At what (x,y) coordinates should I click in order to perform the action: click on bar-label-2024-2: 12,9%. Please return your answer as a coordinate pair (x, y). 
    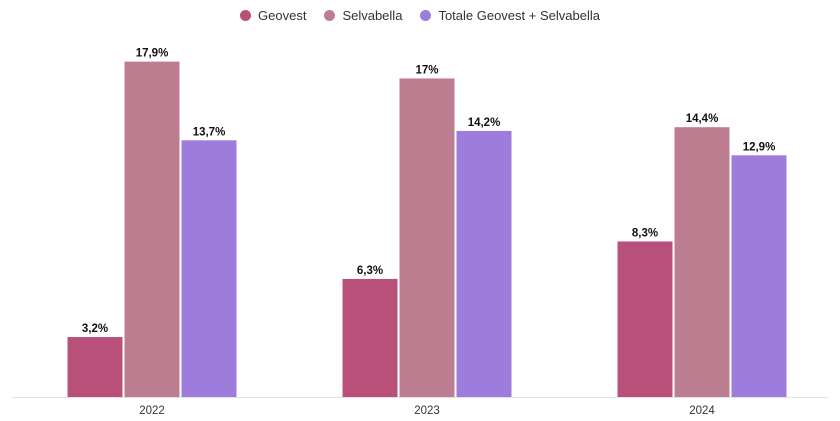
    Looking at the image, I should click on (759, 147).